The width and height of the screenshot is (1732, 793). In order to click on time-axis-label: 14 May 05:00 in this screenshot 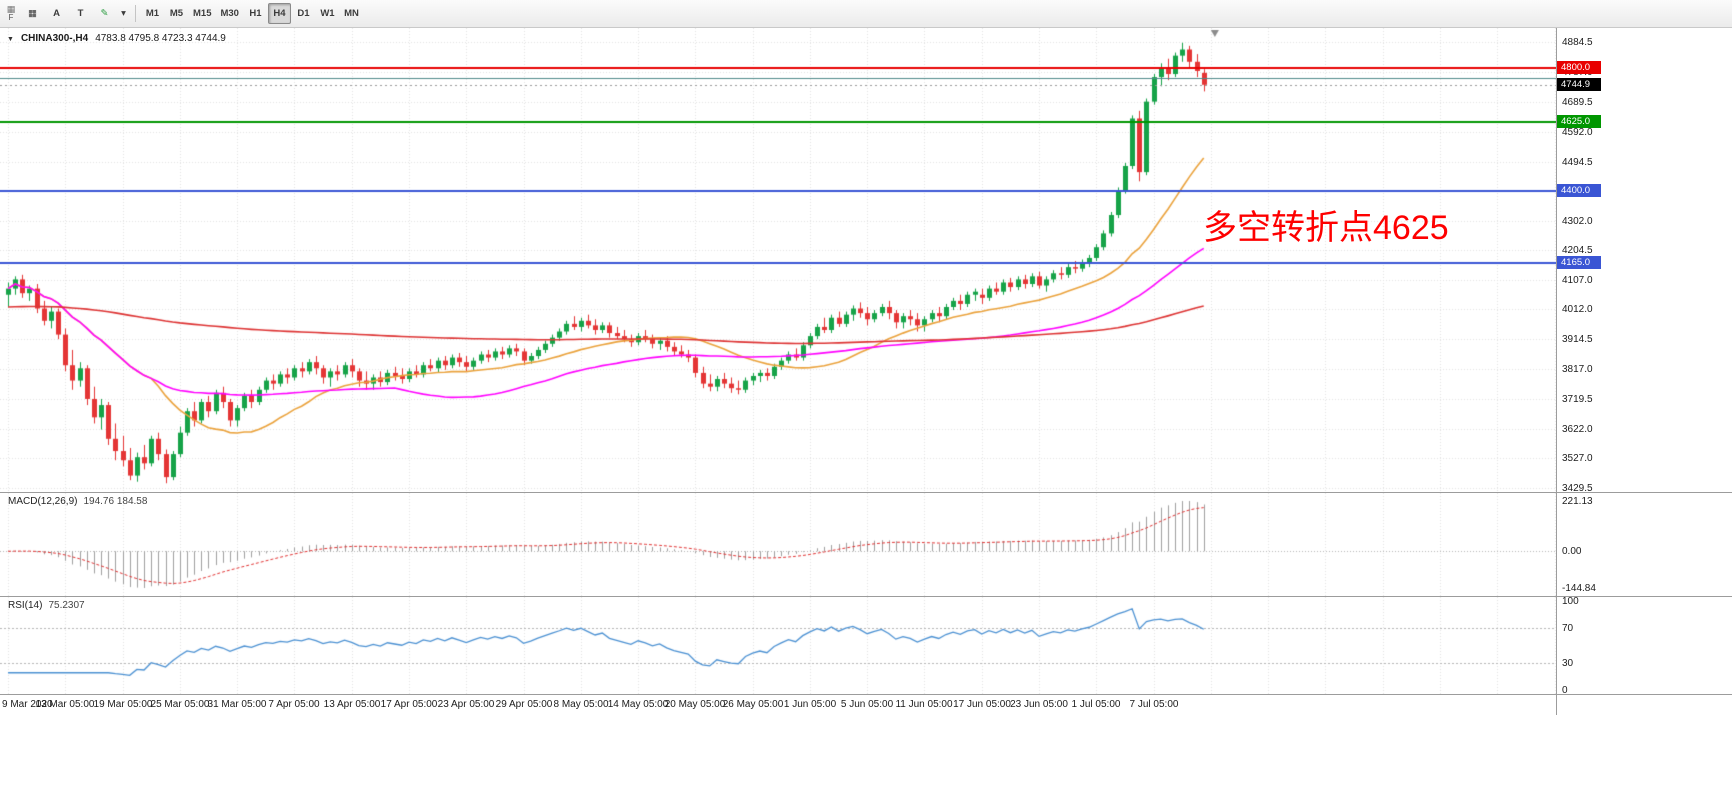, I will do `click(638, 704)`.